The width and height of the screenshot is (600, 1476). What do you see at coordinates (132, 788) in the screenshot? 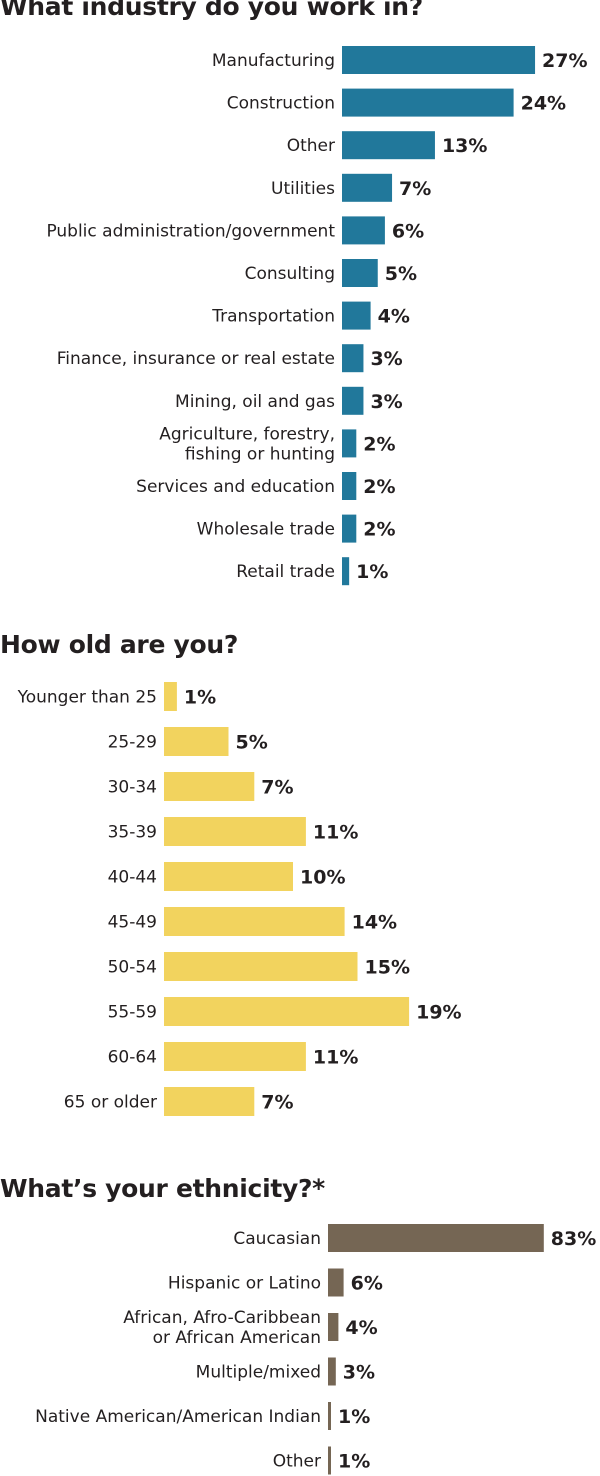
I see `age-category-label-30-34: 30-34` at bounding box center [132, 788].